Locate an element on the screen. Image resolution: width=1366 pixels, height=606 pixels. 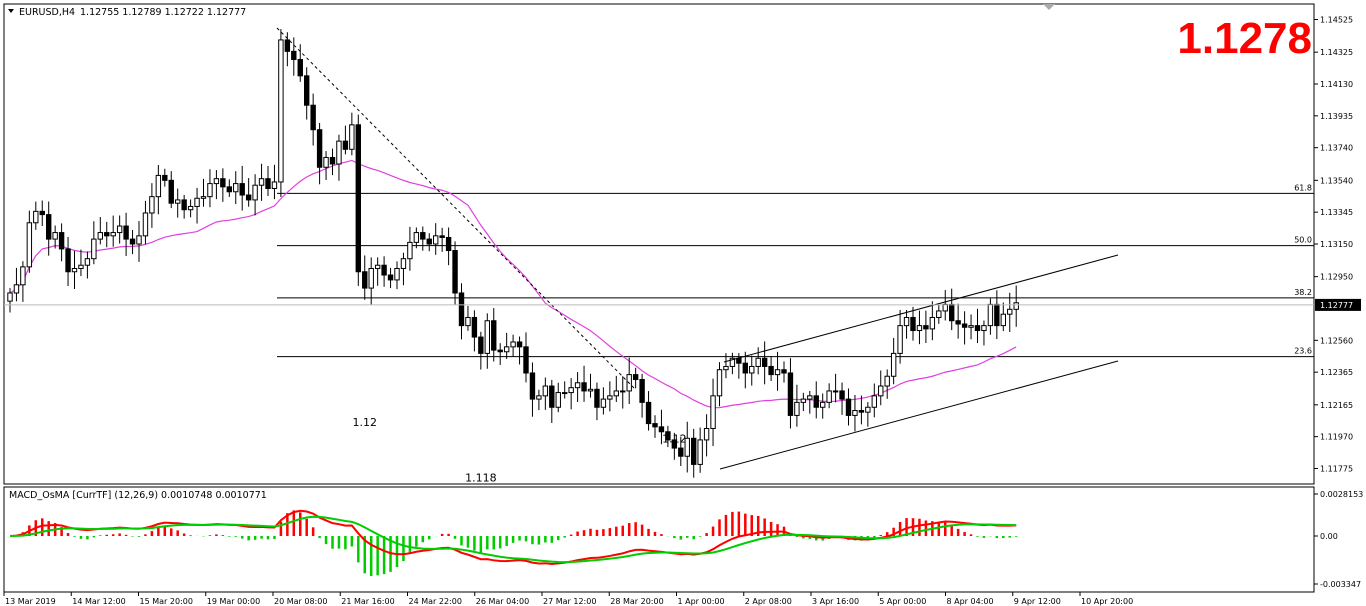
symbol-label: EURUSD,H4 is located at coordinates (47, 12).